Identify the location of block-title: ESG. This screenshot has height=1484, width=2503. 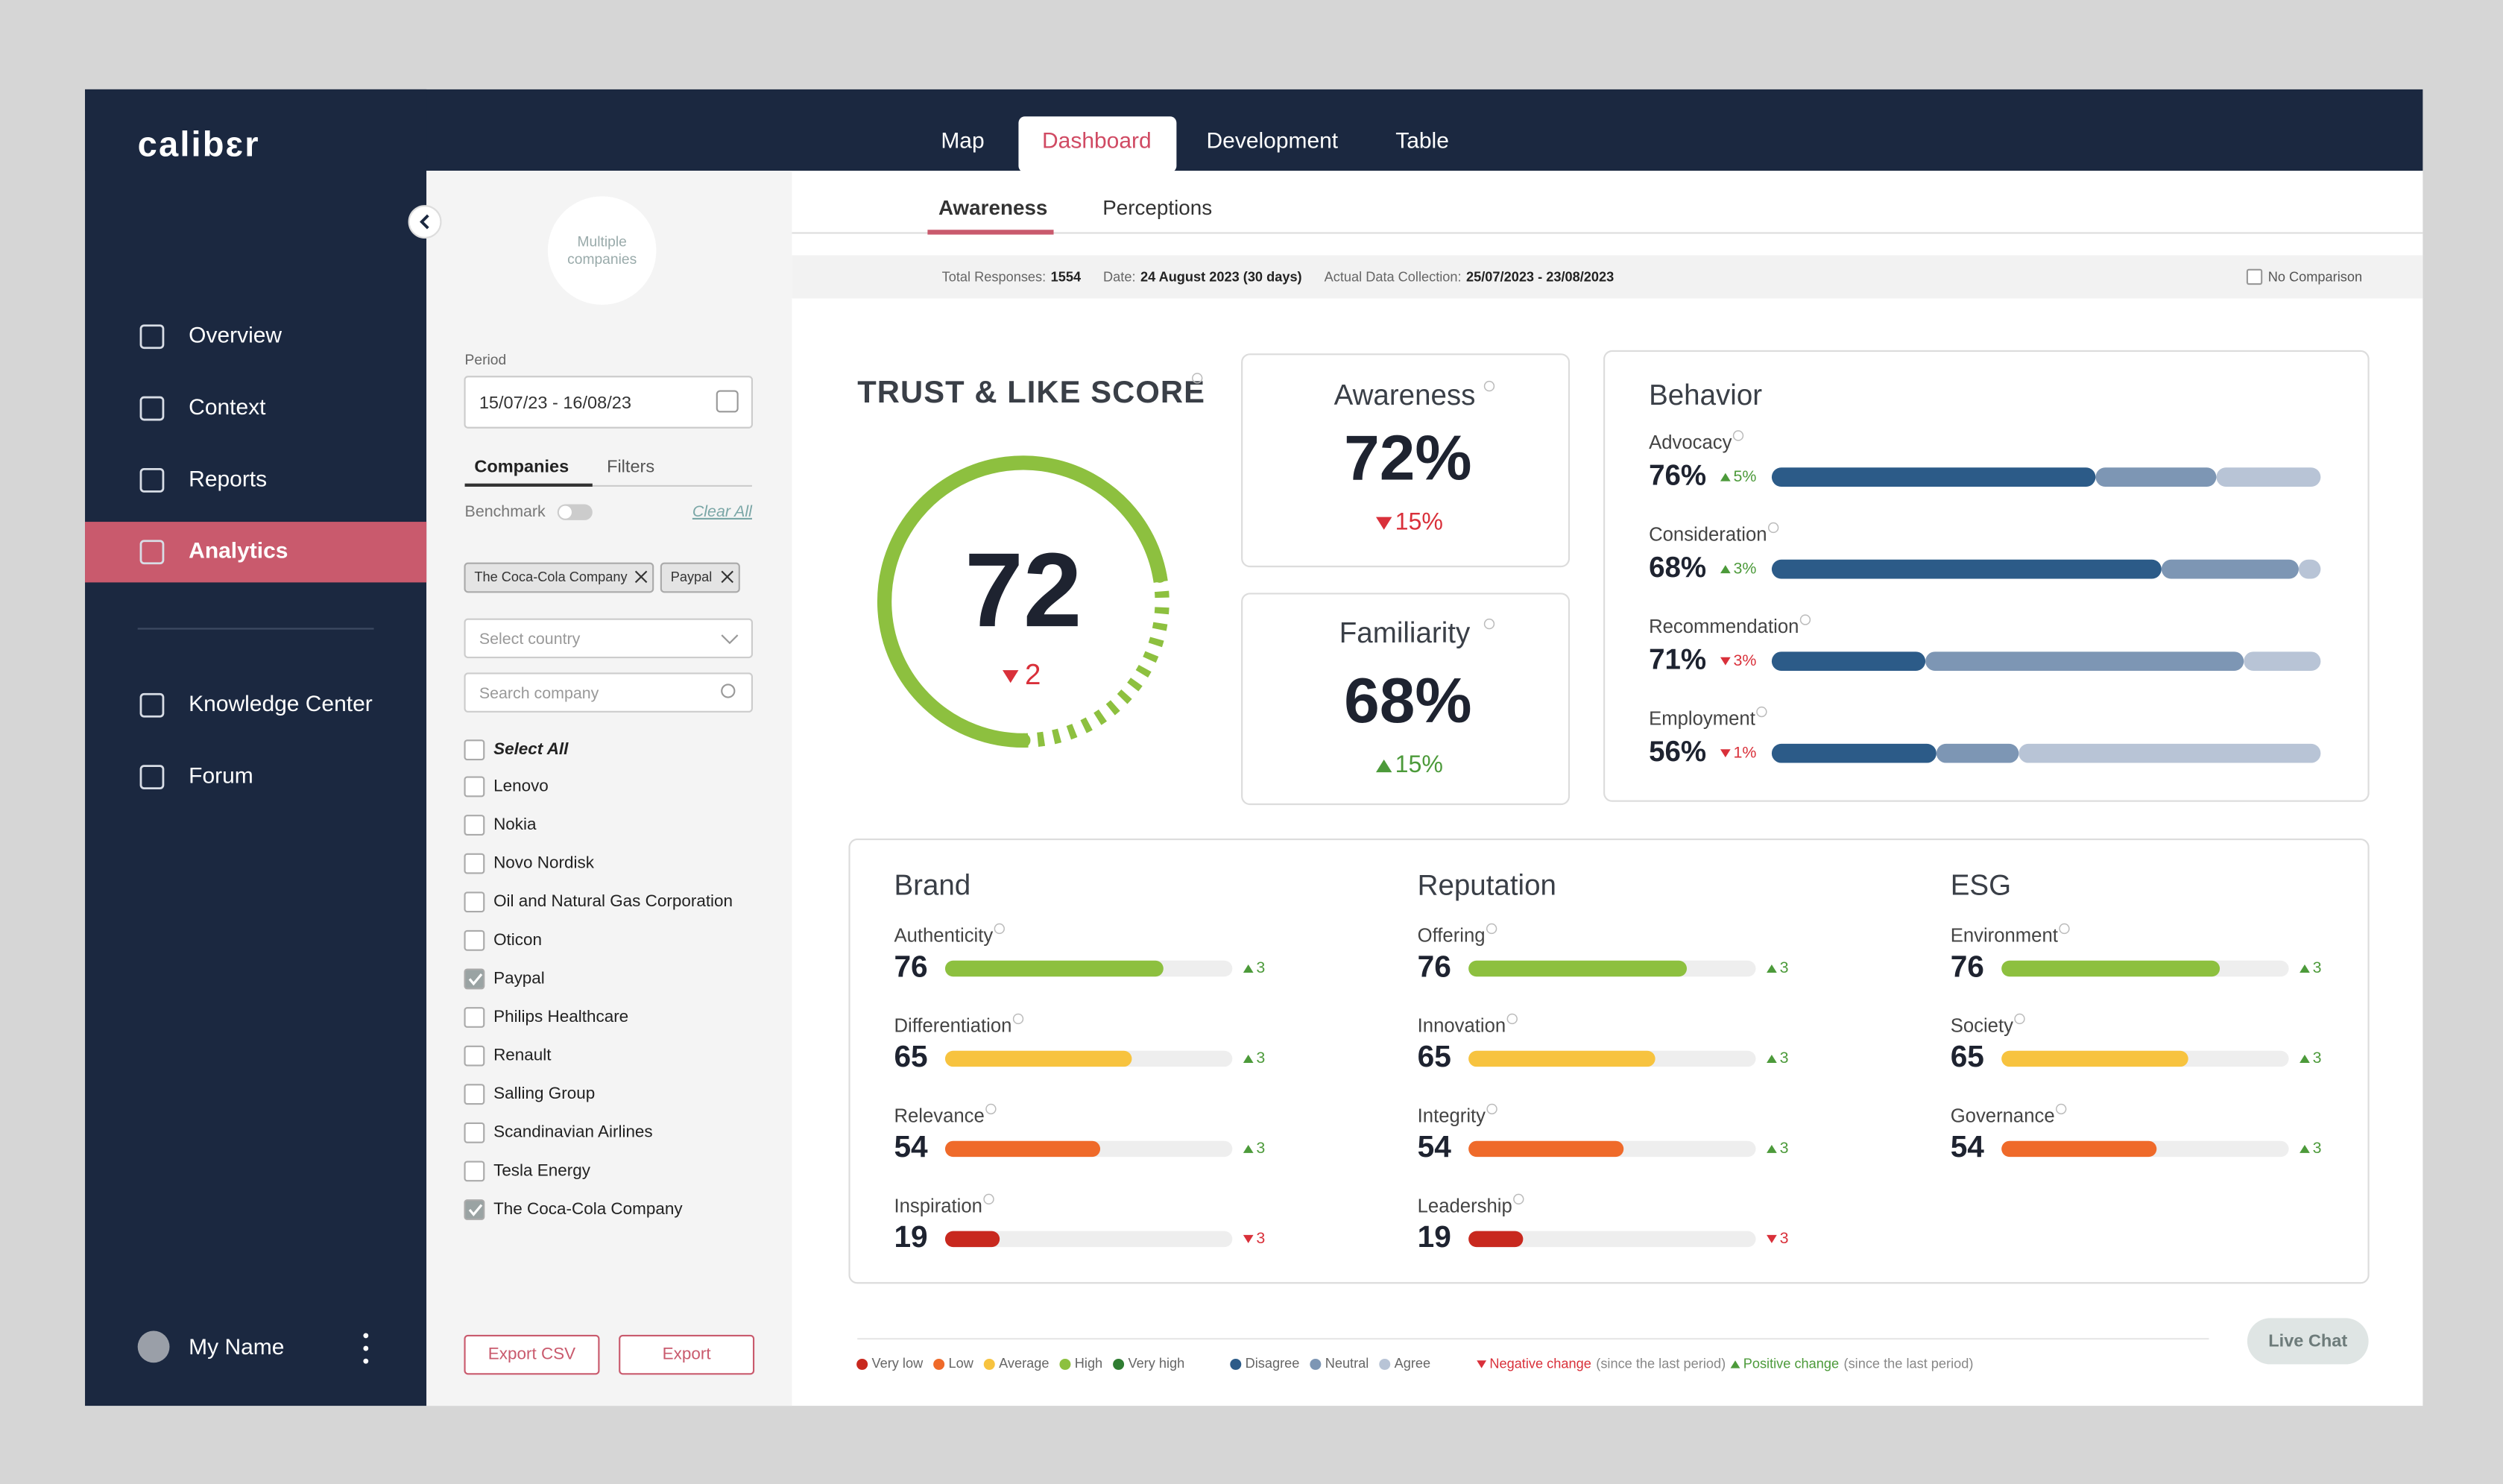
(1981, 885).